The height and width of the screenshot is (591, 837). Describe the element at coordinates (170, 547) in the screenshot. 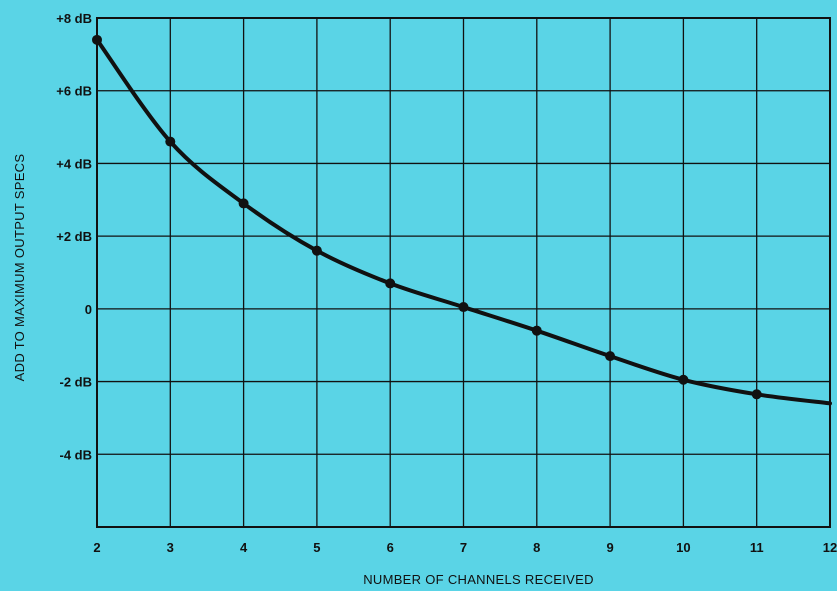

I see `x-tick-label: 3` at that location.